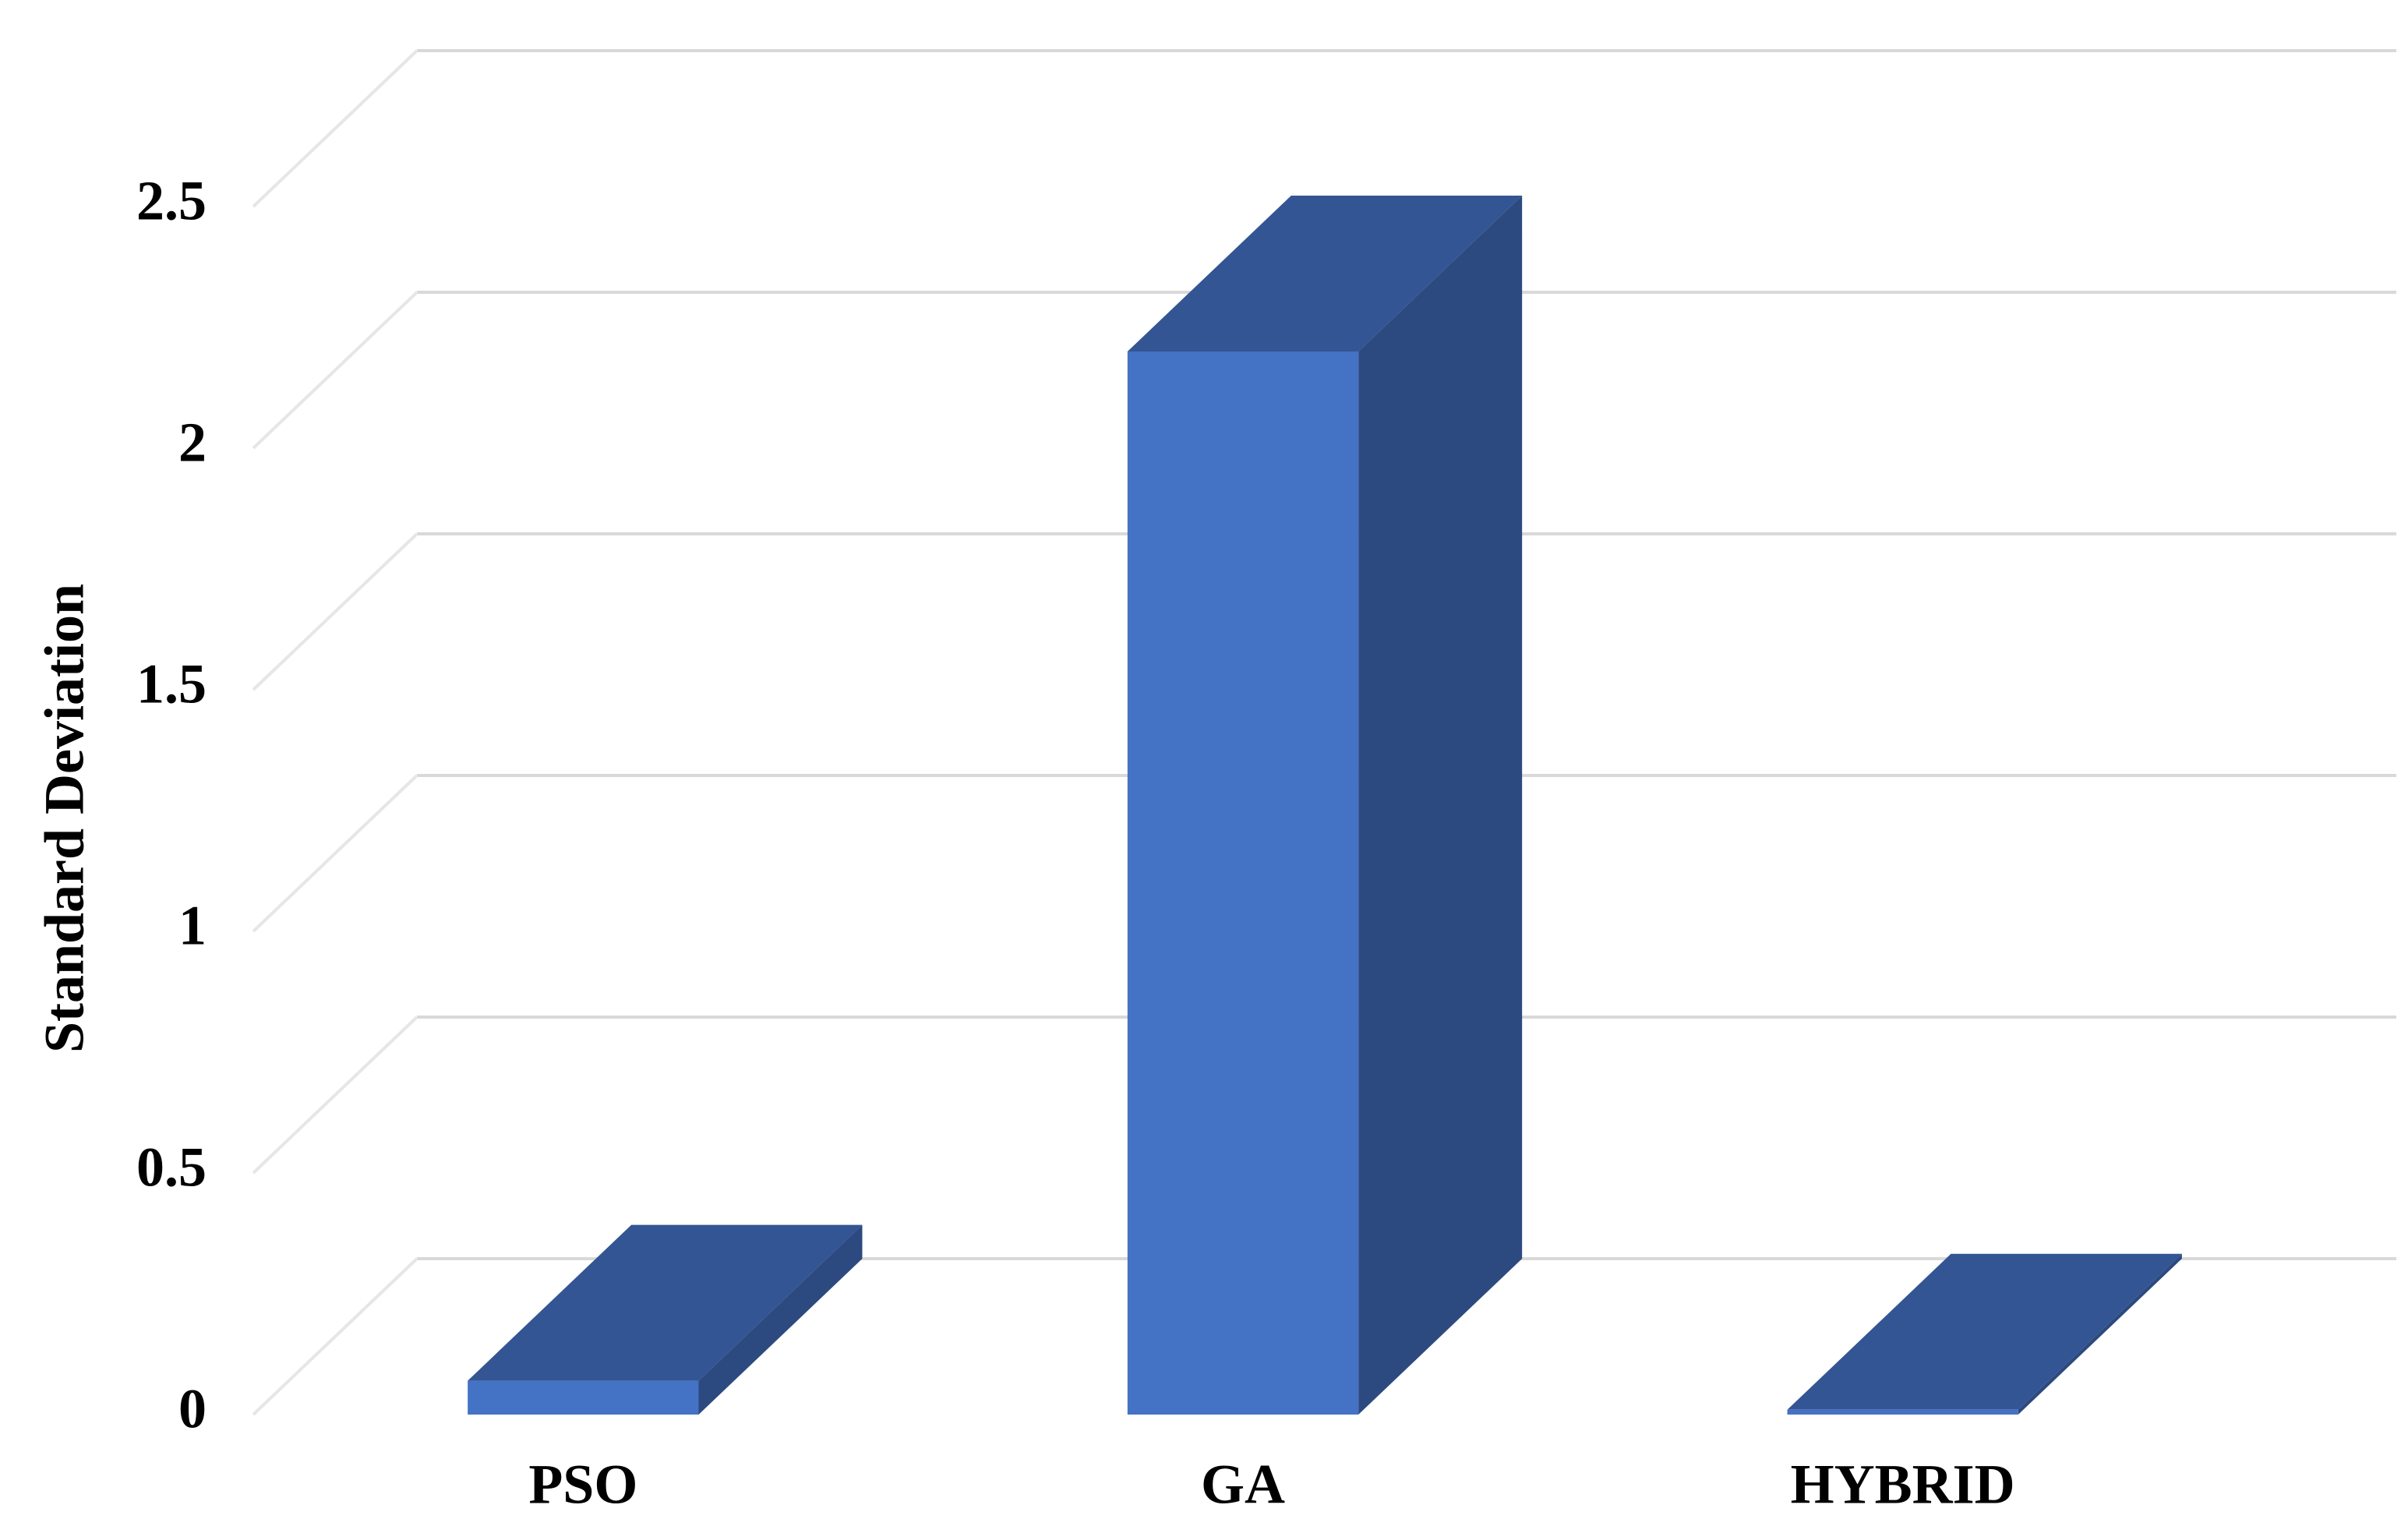 This screenshot has height=1519, width=2408. What do you see at coordinates (65, 818) in the screenshot?
I see `y-axis-title: Standard Deviation` at bounding box center [65, 818].